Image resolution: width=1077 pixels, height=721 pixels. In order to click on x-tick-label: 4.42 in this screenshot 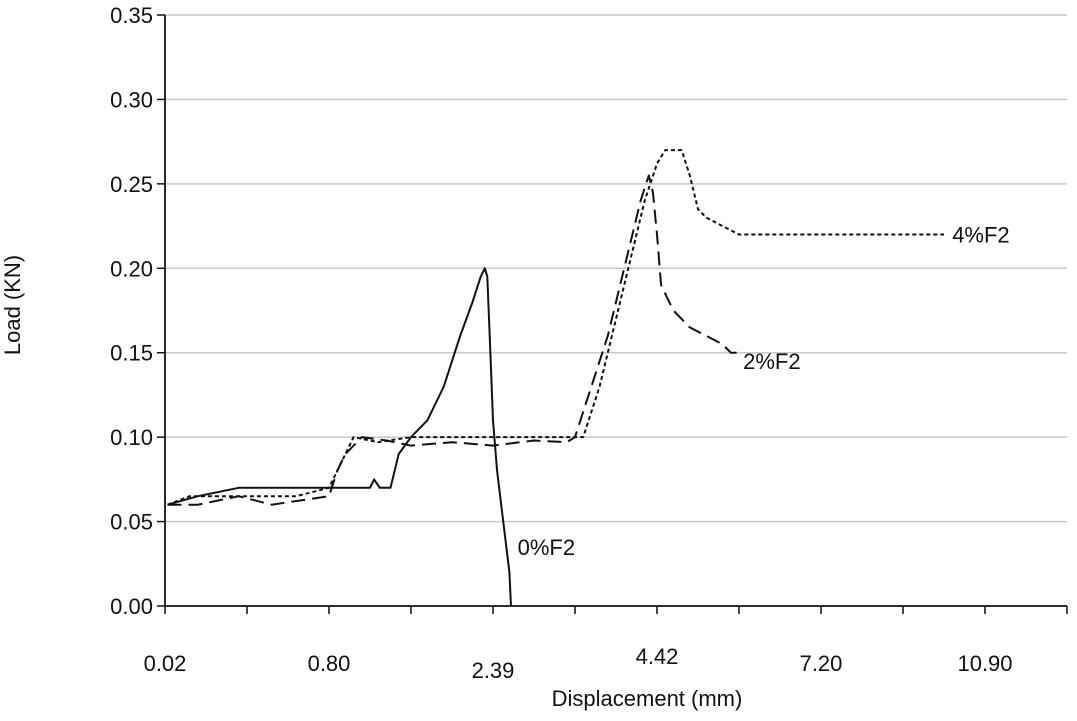, I will do `click(657, 656)`.